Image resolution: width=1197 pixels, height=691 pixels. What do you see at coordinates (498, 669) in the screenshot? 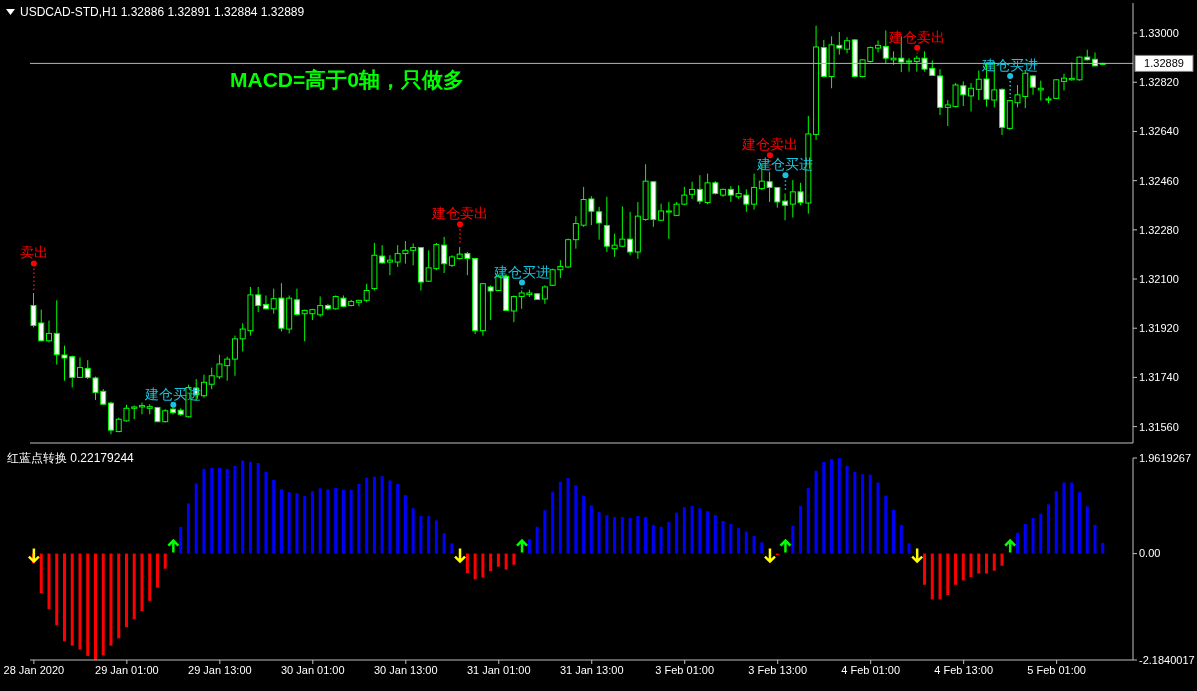
I see `x-tick-label: 31 Jan 01:00` at bounding box center [498, 669].